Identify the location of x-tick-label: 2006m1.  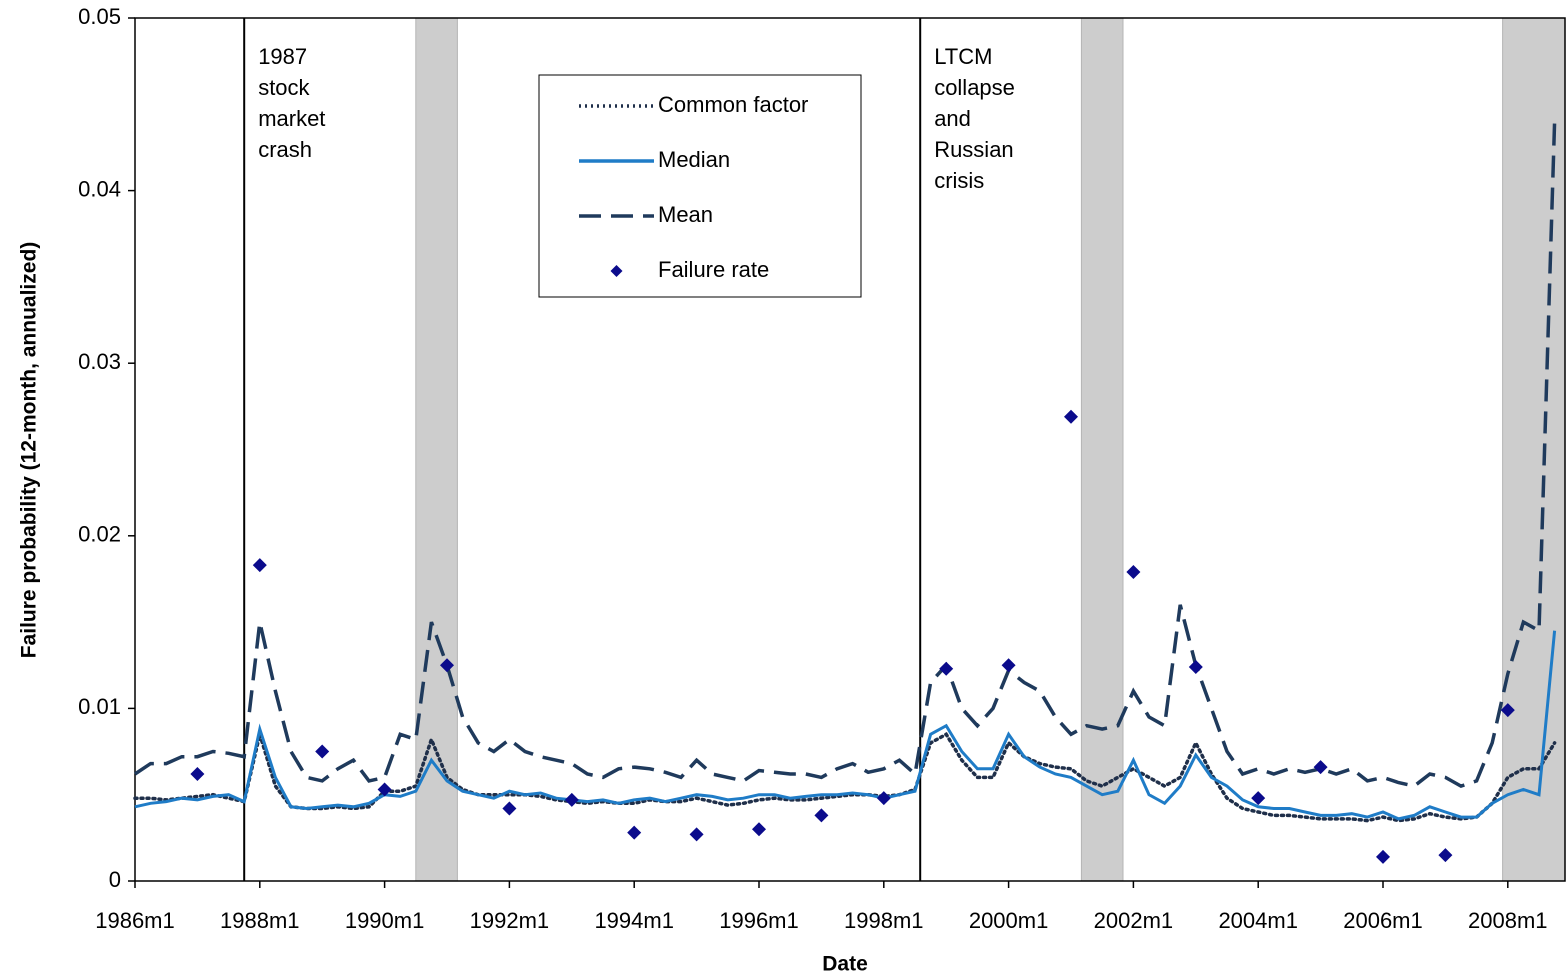
(1383, 920).